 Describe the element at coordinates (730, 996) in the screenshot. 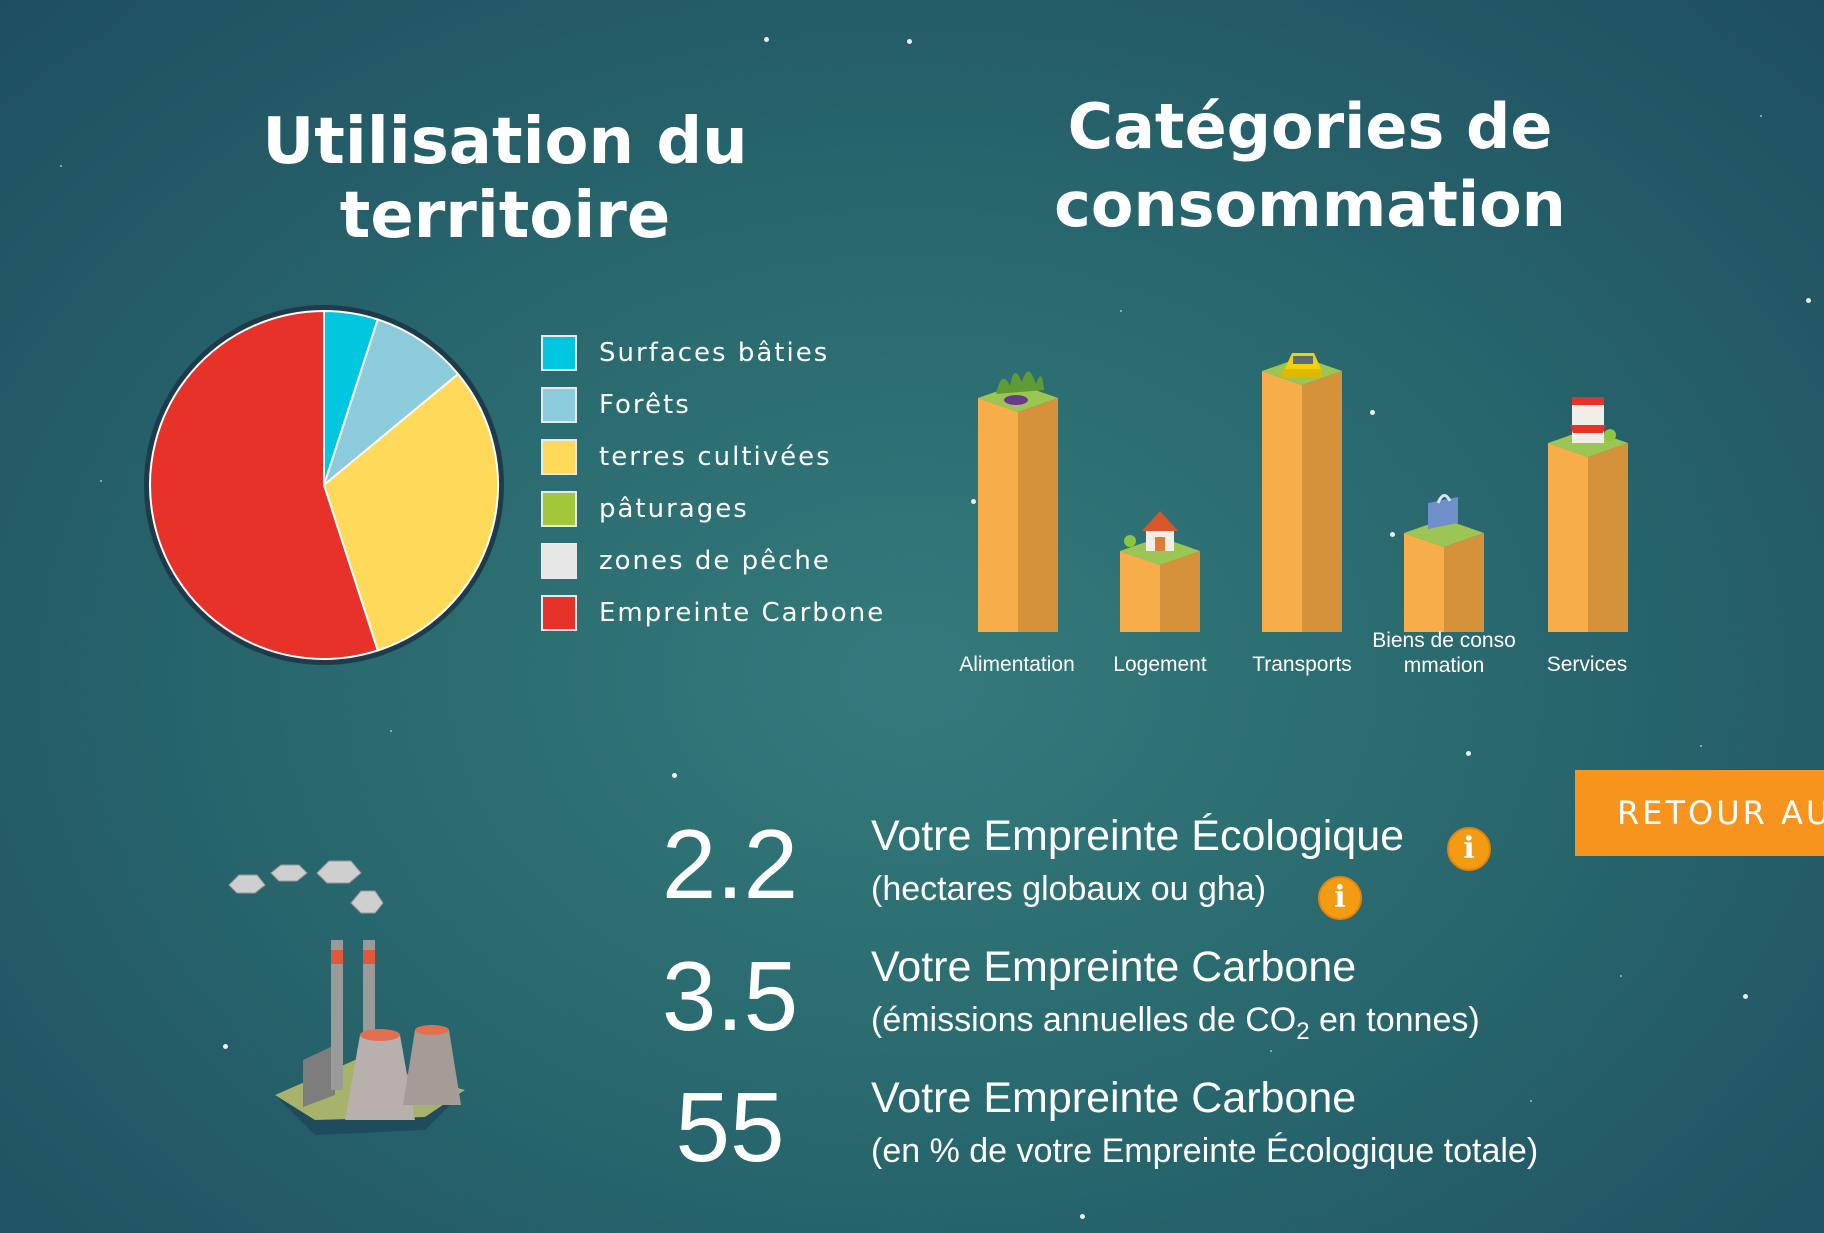

I see `metric-value-carbon-tonnes: 3.5` at that location.